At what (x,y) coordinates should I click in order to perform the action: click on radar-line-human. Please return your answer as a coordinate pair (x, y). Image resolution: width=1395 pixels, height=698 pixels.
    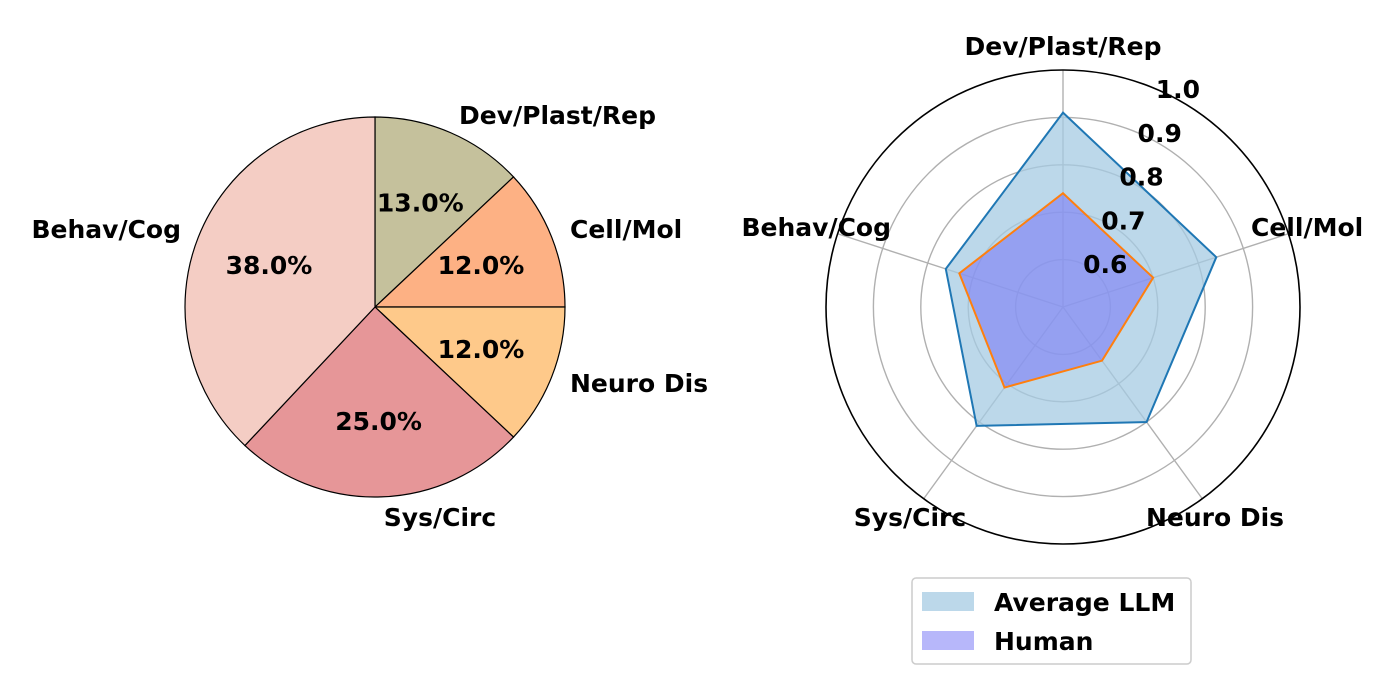
    Looking at the image, I should click on (1056, 290).